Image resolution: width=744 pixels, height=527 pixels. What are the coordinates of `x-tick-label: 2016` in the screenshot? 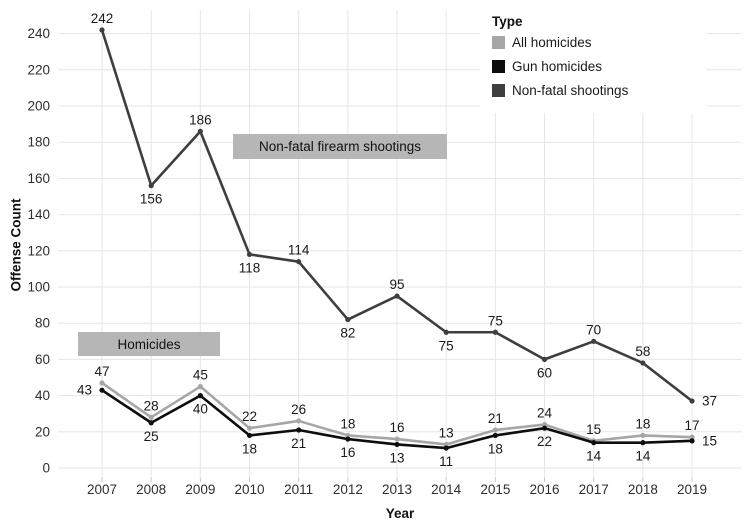 It's located at (545, 489).